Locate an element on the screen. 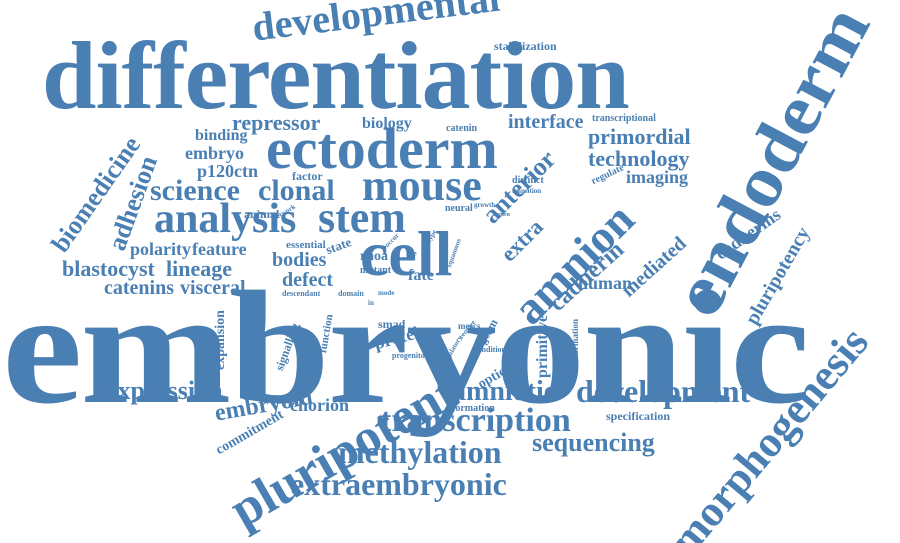 Image resolution: width=900 pixels, height=543 pixels. word-life: life is located at coordinates (411, 253).